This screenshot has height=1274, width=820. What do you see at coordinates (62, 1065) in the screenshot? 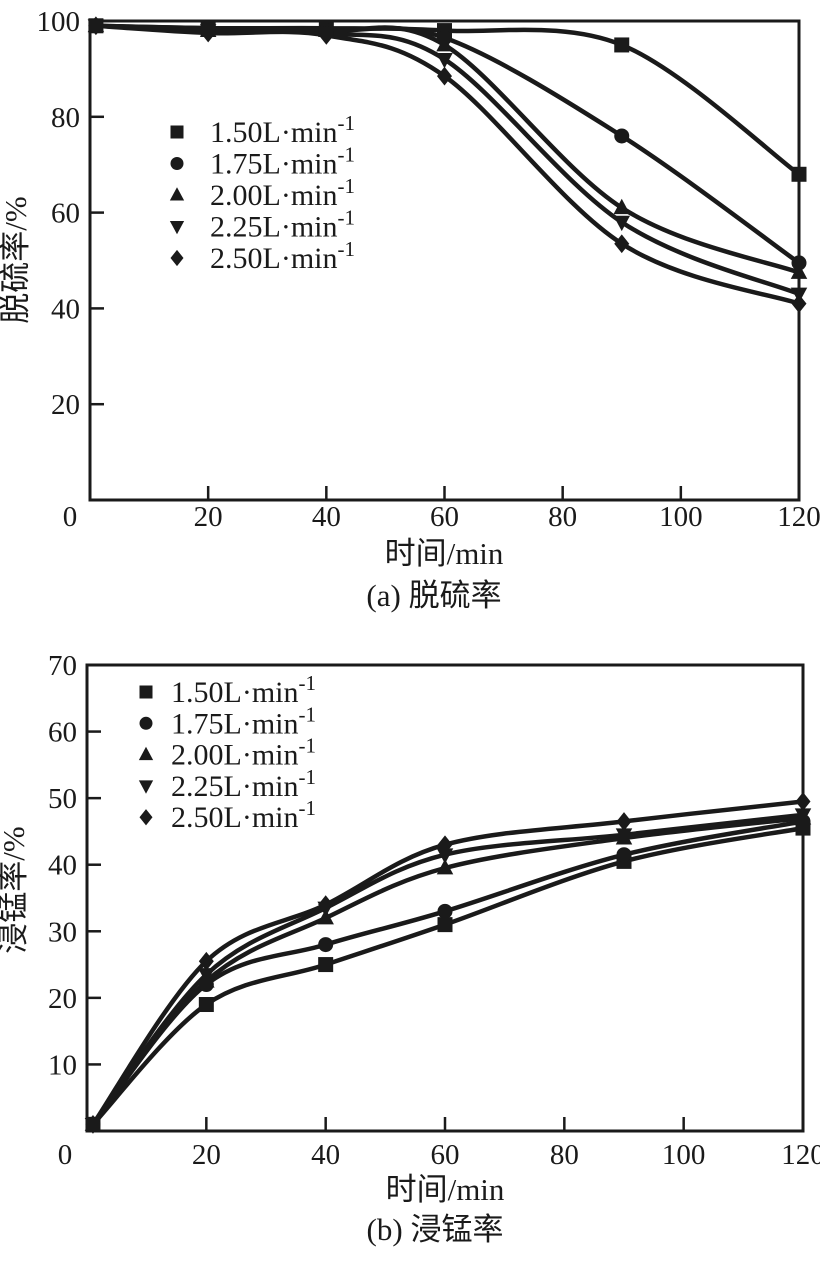
I see `y-tick-label: 10` at bounding box center [62, 1065].